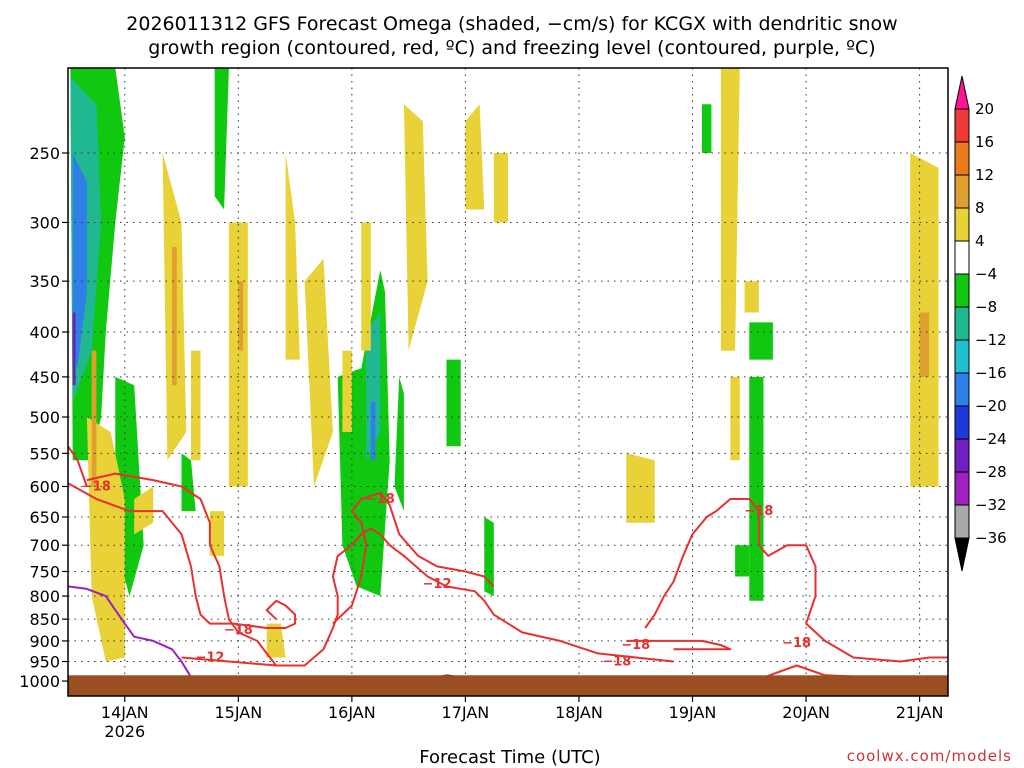  I want to click on credit-text: coolwx.com/models, so click(929, 756).